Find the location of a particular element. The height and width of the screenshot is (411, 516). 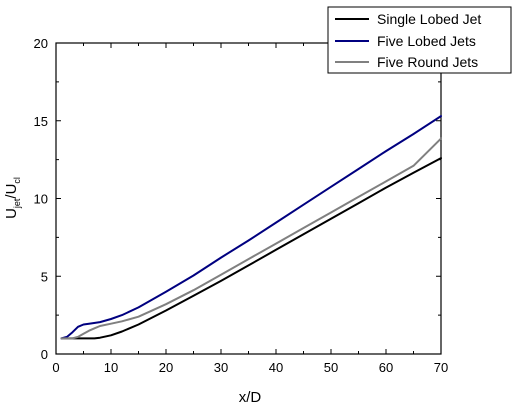

y-axis-label-sub-jet: jet is located at coordinates (17, 203).